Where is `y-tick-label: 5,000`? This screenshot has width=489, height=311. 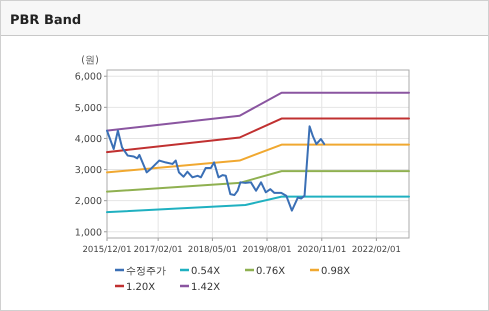 y-tick-label: 5,000 is located at coordinates (88, 108).